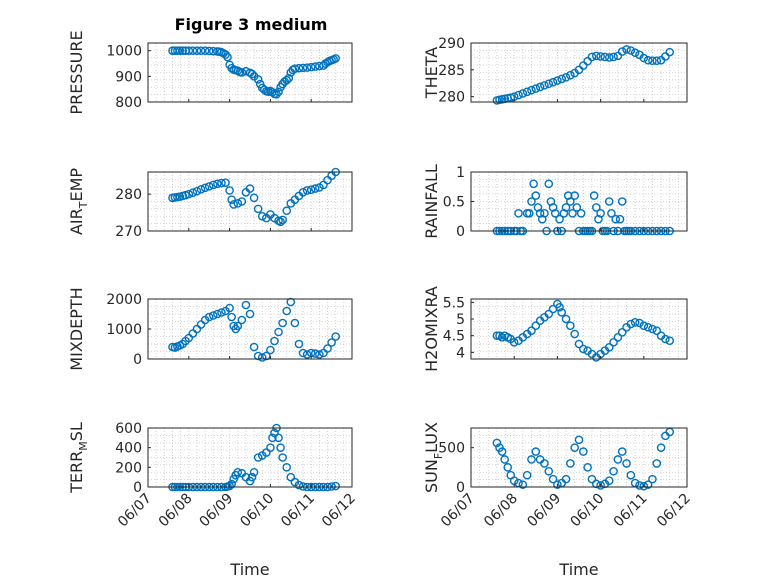 Image resolution: width=778 pixels, height=583 pixels. I want to click on y-tick-label: 900, so click(128, 77).